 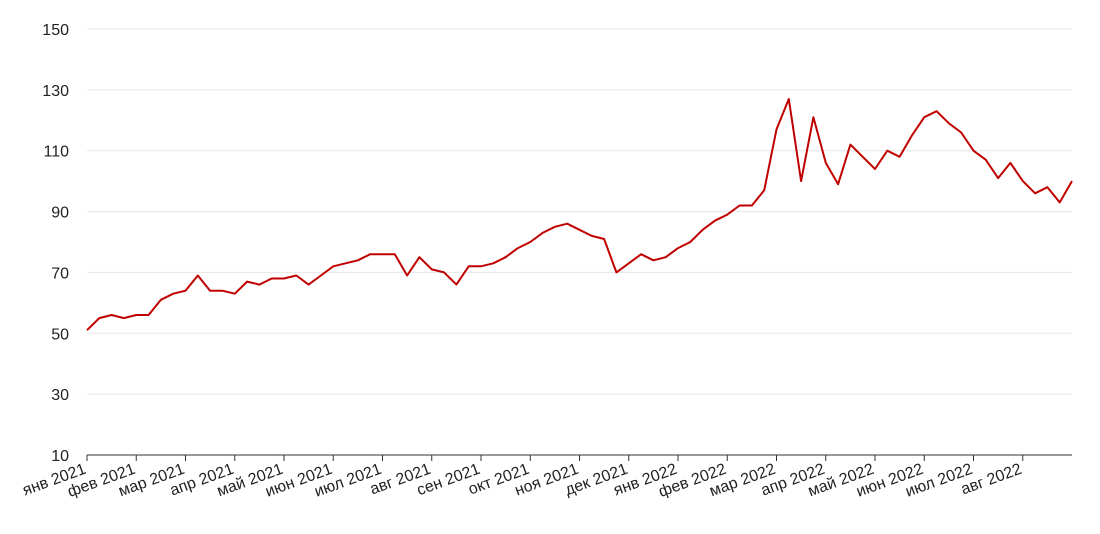 I want to click on y-tick-label: 70, so click(x=60, y=273).